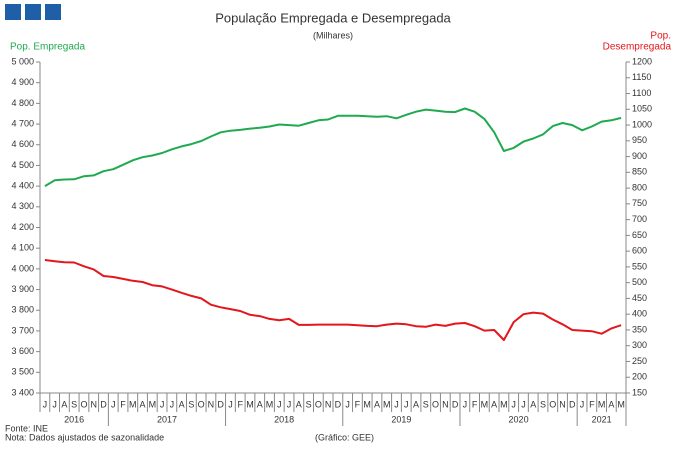  I want to click on y-tick-label: 4 900, so click(22, 82).